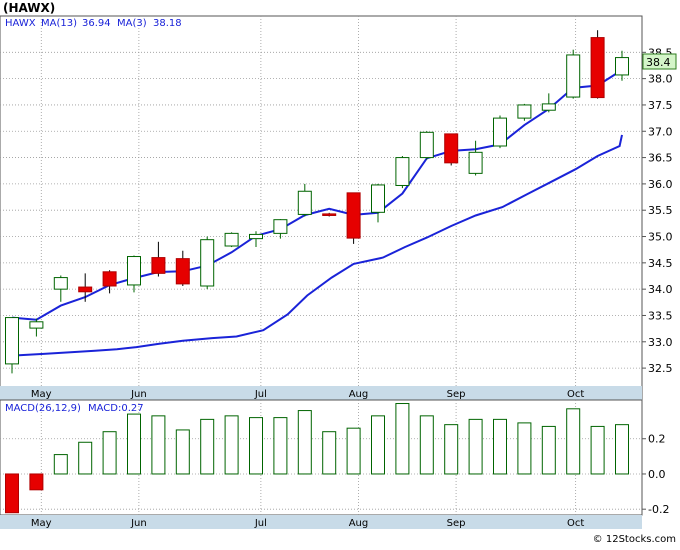 This screenshot has height=550, width=680. Describe the element at coordinates (657, 439) in the screenshot. I see `macd-tick-label-0: 0.2` at that location.